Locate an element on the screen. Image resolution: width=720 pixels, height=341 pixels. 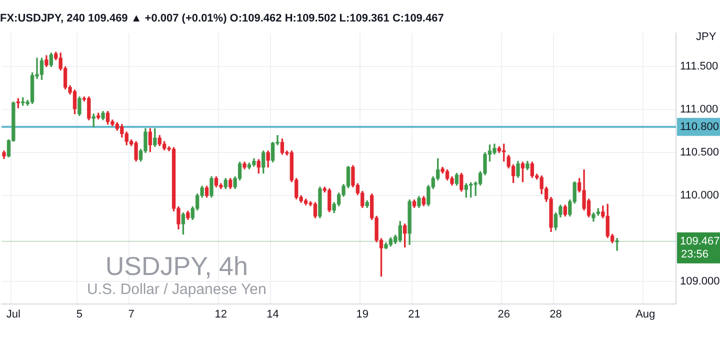
y-tick-label: 111.500 is located at coordinates (699, 66).